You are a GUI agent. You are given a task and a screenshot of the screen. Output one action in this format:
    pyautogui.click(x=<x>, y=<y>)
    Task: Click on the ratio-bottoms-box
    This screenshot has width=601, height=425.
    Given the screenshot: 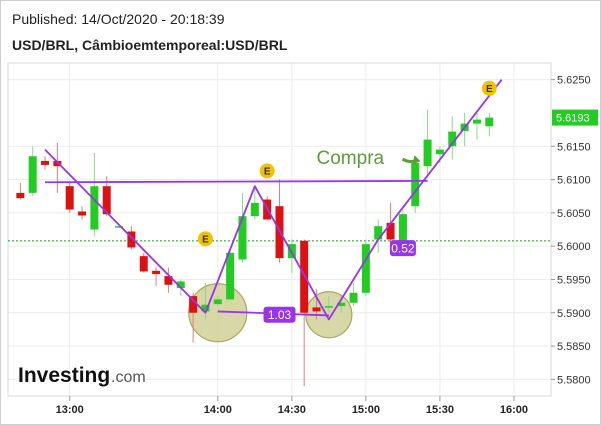 What is the action you would take?
    pyautogui.click(x=279, y=314)
    